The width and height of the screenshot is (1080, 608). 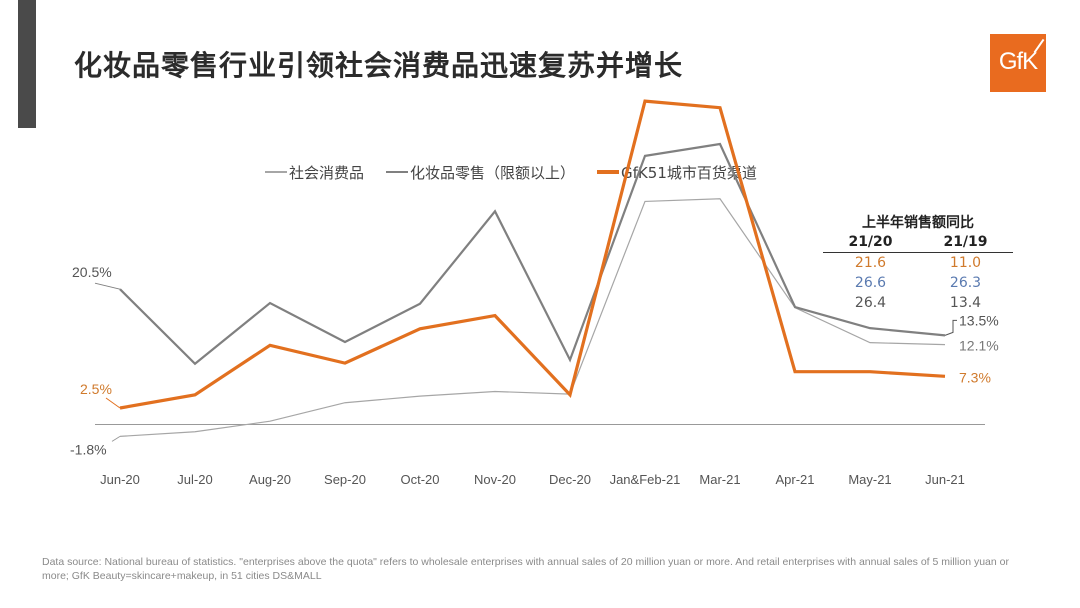 What do you see at coordinates (975, 377) in the screenshot?
I see `point-label-gfk-end: 7.3%` at bounding box center [975, 377].